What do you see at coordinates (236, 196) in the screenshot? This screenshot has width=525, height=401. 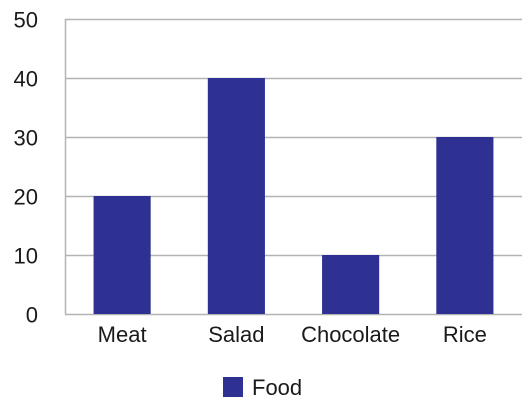 I see `bar-salad` at bounding box center [236, 196].